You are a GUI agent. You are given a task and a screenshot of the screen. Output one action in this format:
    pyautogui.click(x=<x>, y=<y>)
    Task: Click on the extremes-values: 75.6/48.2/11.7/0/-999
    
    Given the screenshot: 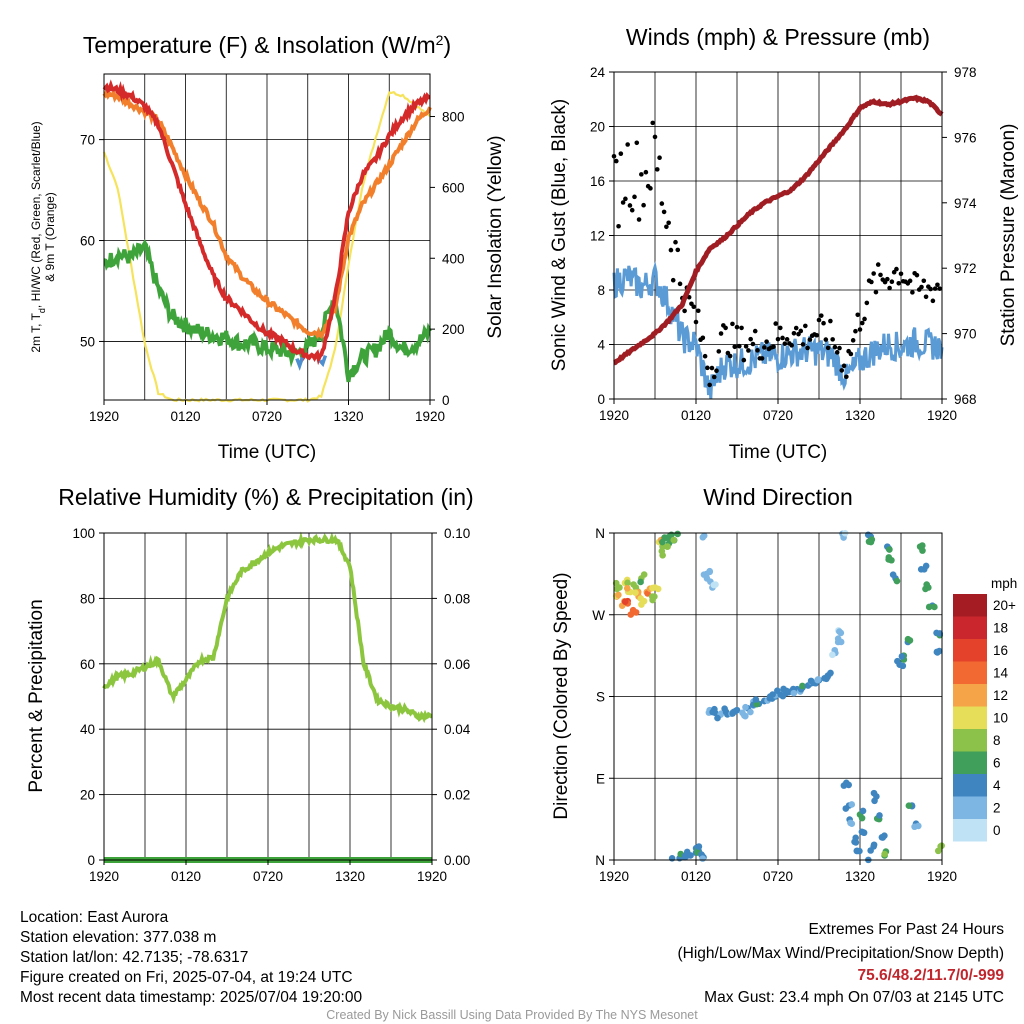 What is the action you would take?
    pyautogui.click(x=930, y=975)
    